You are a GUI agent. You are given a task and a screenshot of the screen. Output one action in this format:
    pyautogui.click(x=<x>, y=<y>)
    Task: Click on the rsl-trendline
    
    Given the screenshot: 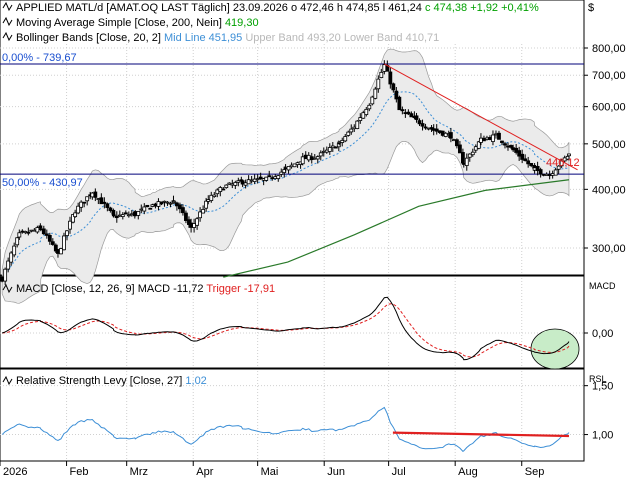 What is the action you would take?
    pyautogui.click(x=480, y=434)
    